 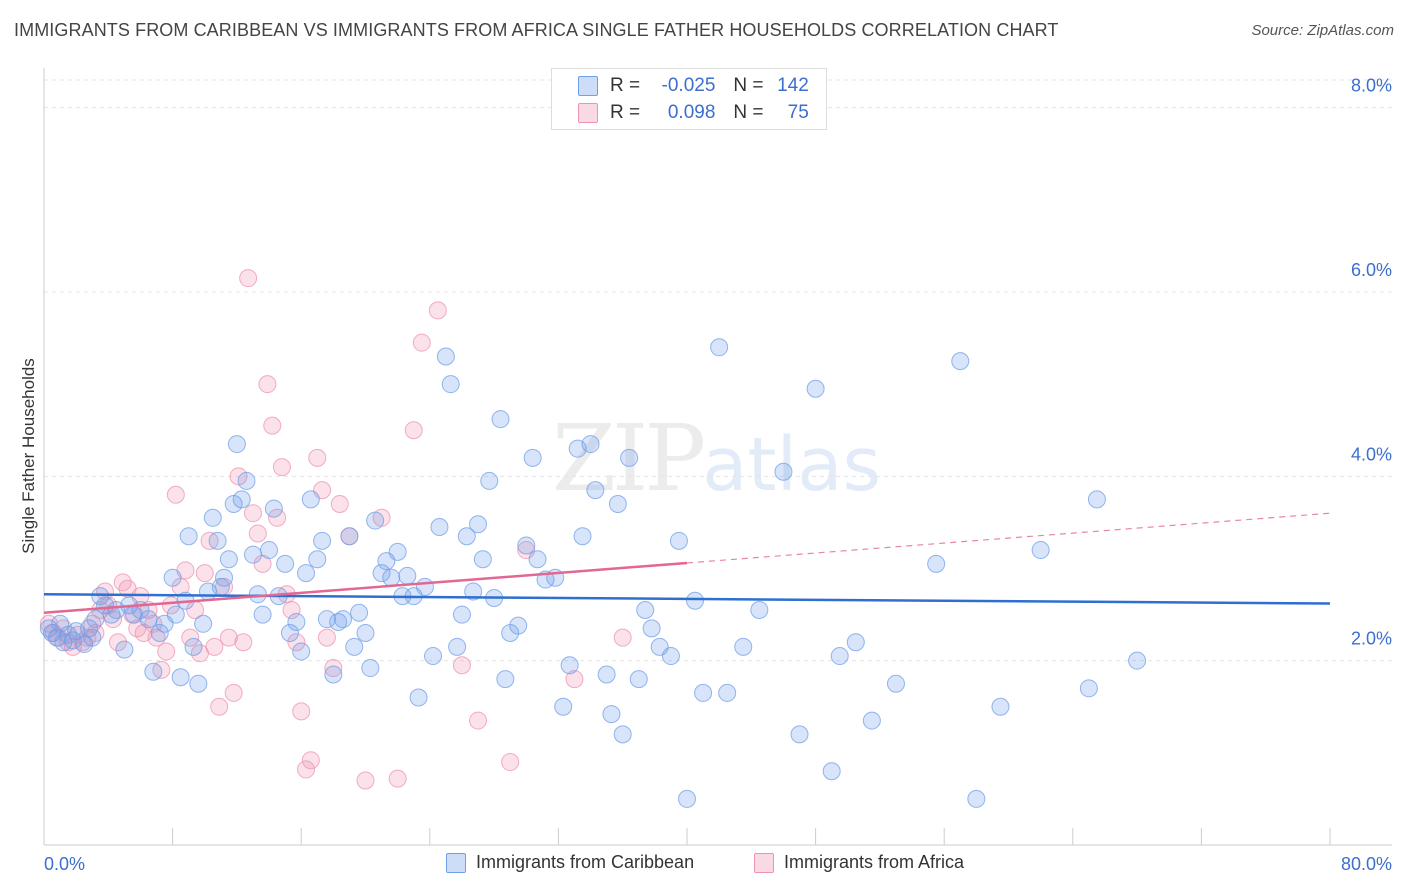 I want to click on stats-row-africa: R = 0.098 N = 75, so click(x=693, y=113).